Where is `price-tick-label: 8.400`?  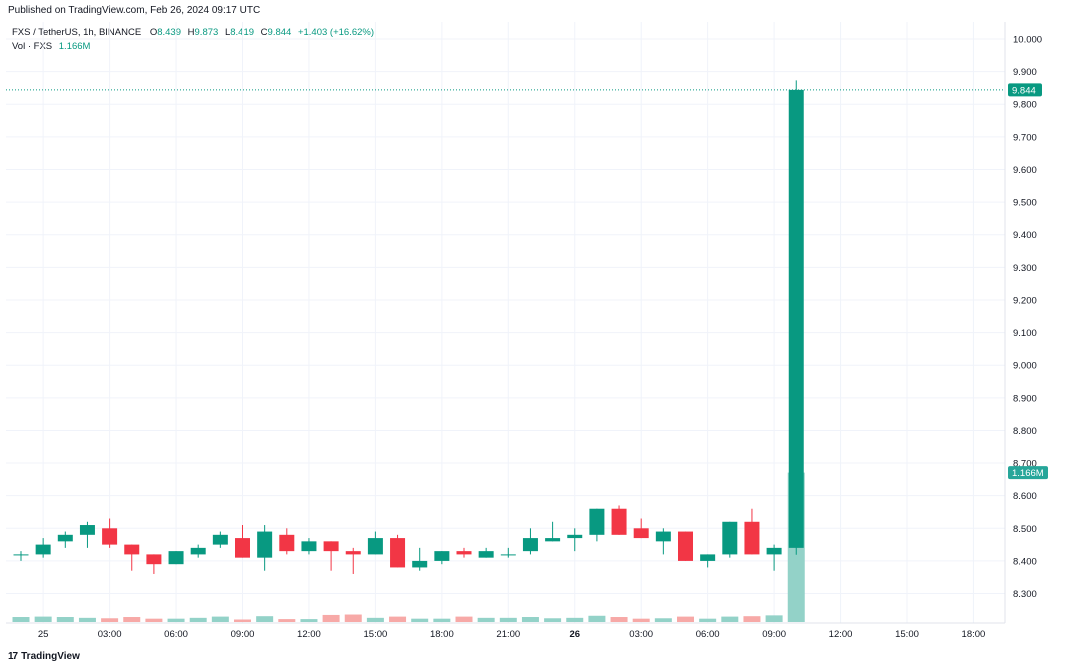
price-tick-label: 8.400 is located at coordinates (1025, 561).